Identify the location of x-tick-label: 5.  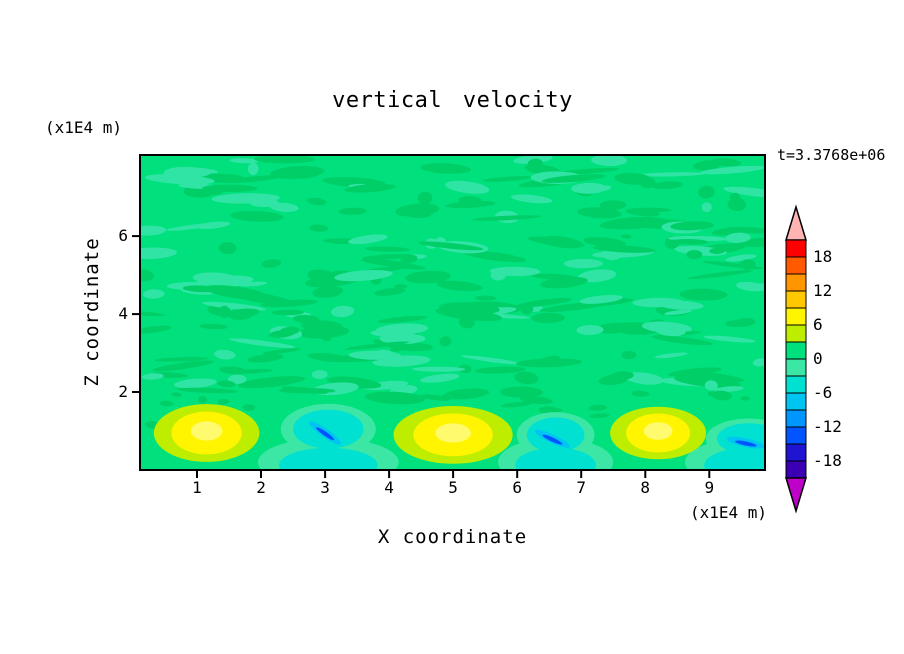
(453, 487).